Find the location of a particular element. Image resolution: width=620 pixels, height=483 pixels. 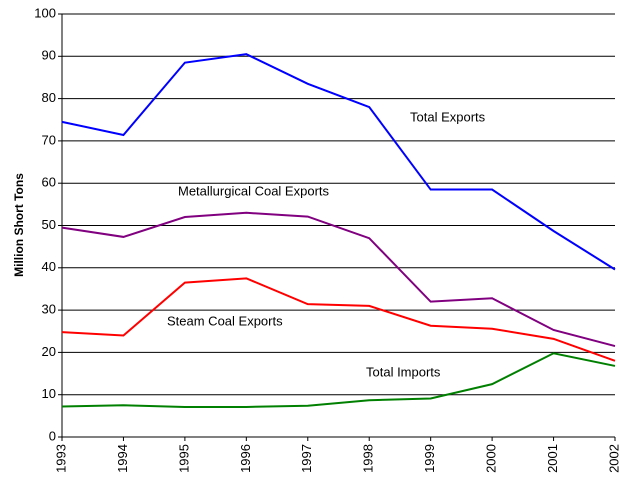

x-tick-label: 1998 is located at coordinates (368, 458).